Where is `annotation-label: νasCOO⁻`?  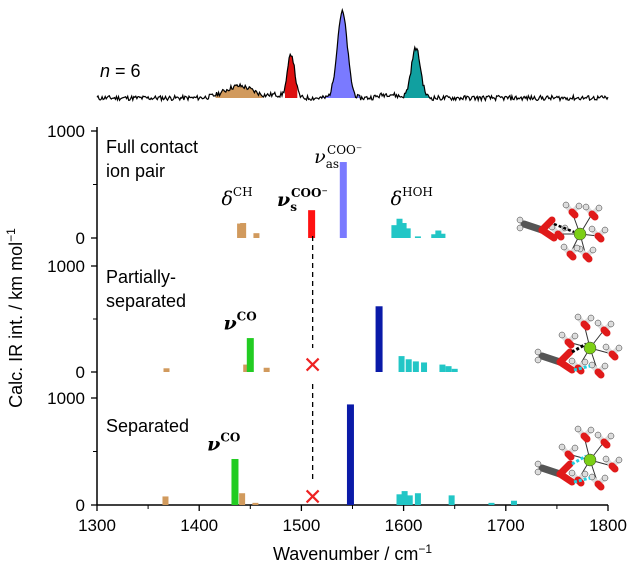
annotation-label: νasCOO⁻ is located at coordinates (338, 157).